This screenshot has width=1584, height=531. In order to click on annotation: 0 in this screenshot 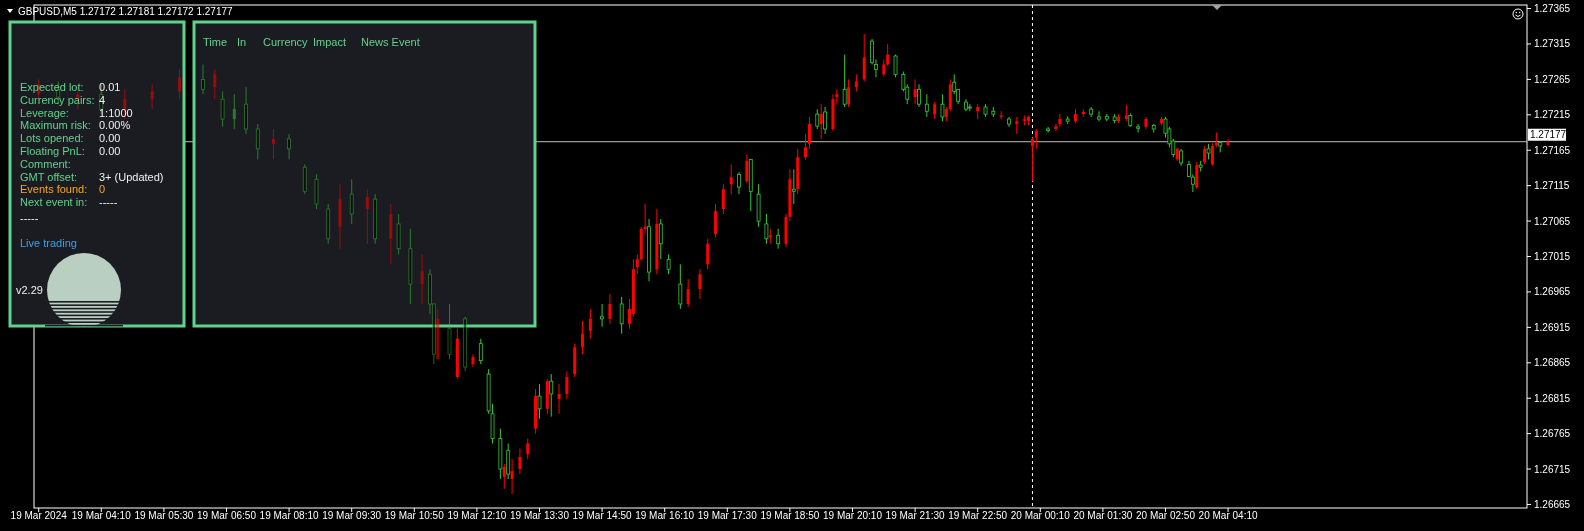, I will do `click(102, 189)`.